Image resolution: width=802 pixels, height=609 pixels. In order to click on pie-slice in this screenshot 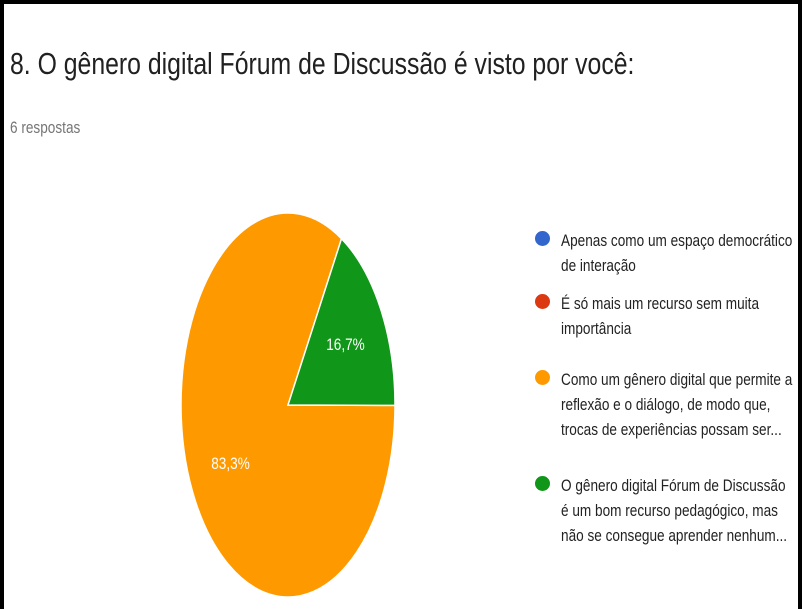, I will do `click(341, 322)`.